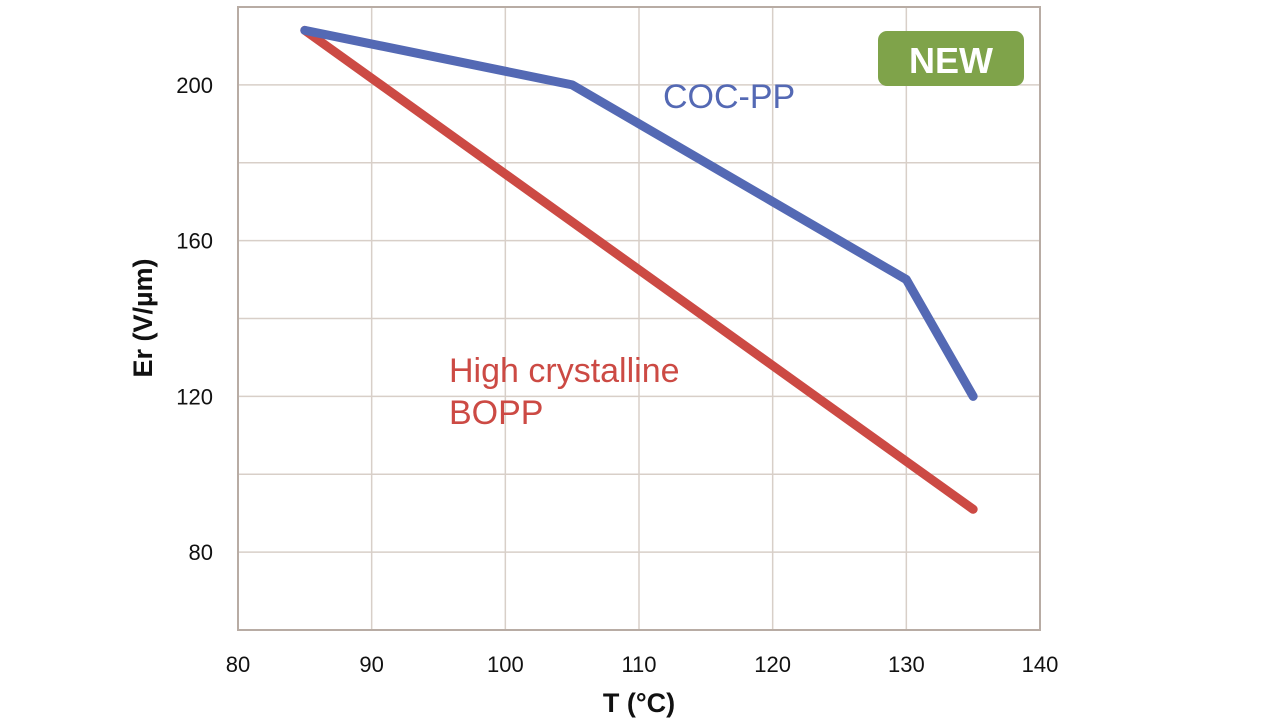 This screenshot has height=727, width=1280. What do you see at coordinates (143, 317) in the screenshot?
I see `y-axis-label: Er (V/µm)` at bounding box center [143, 317].